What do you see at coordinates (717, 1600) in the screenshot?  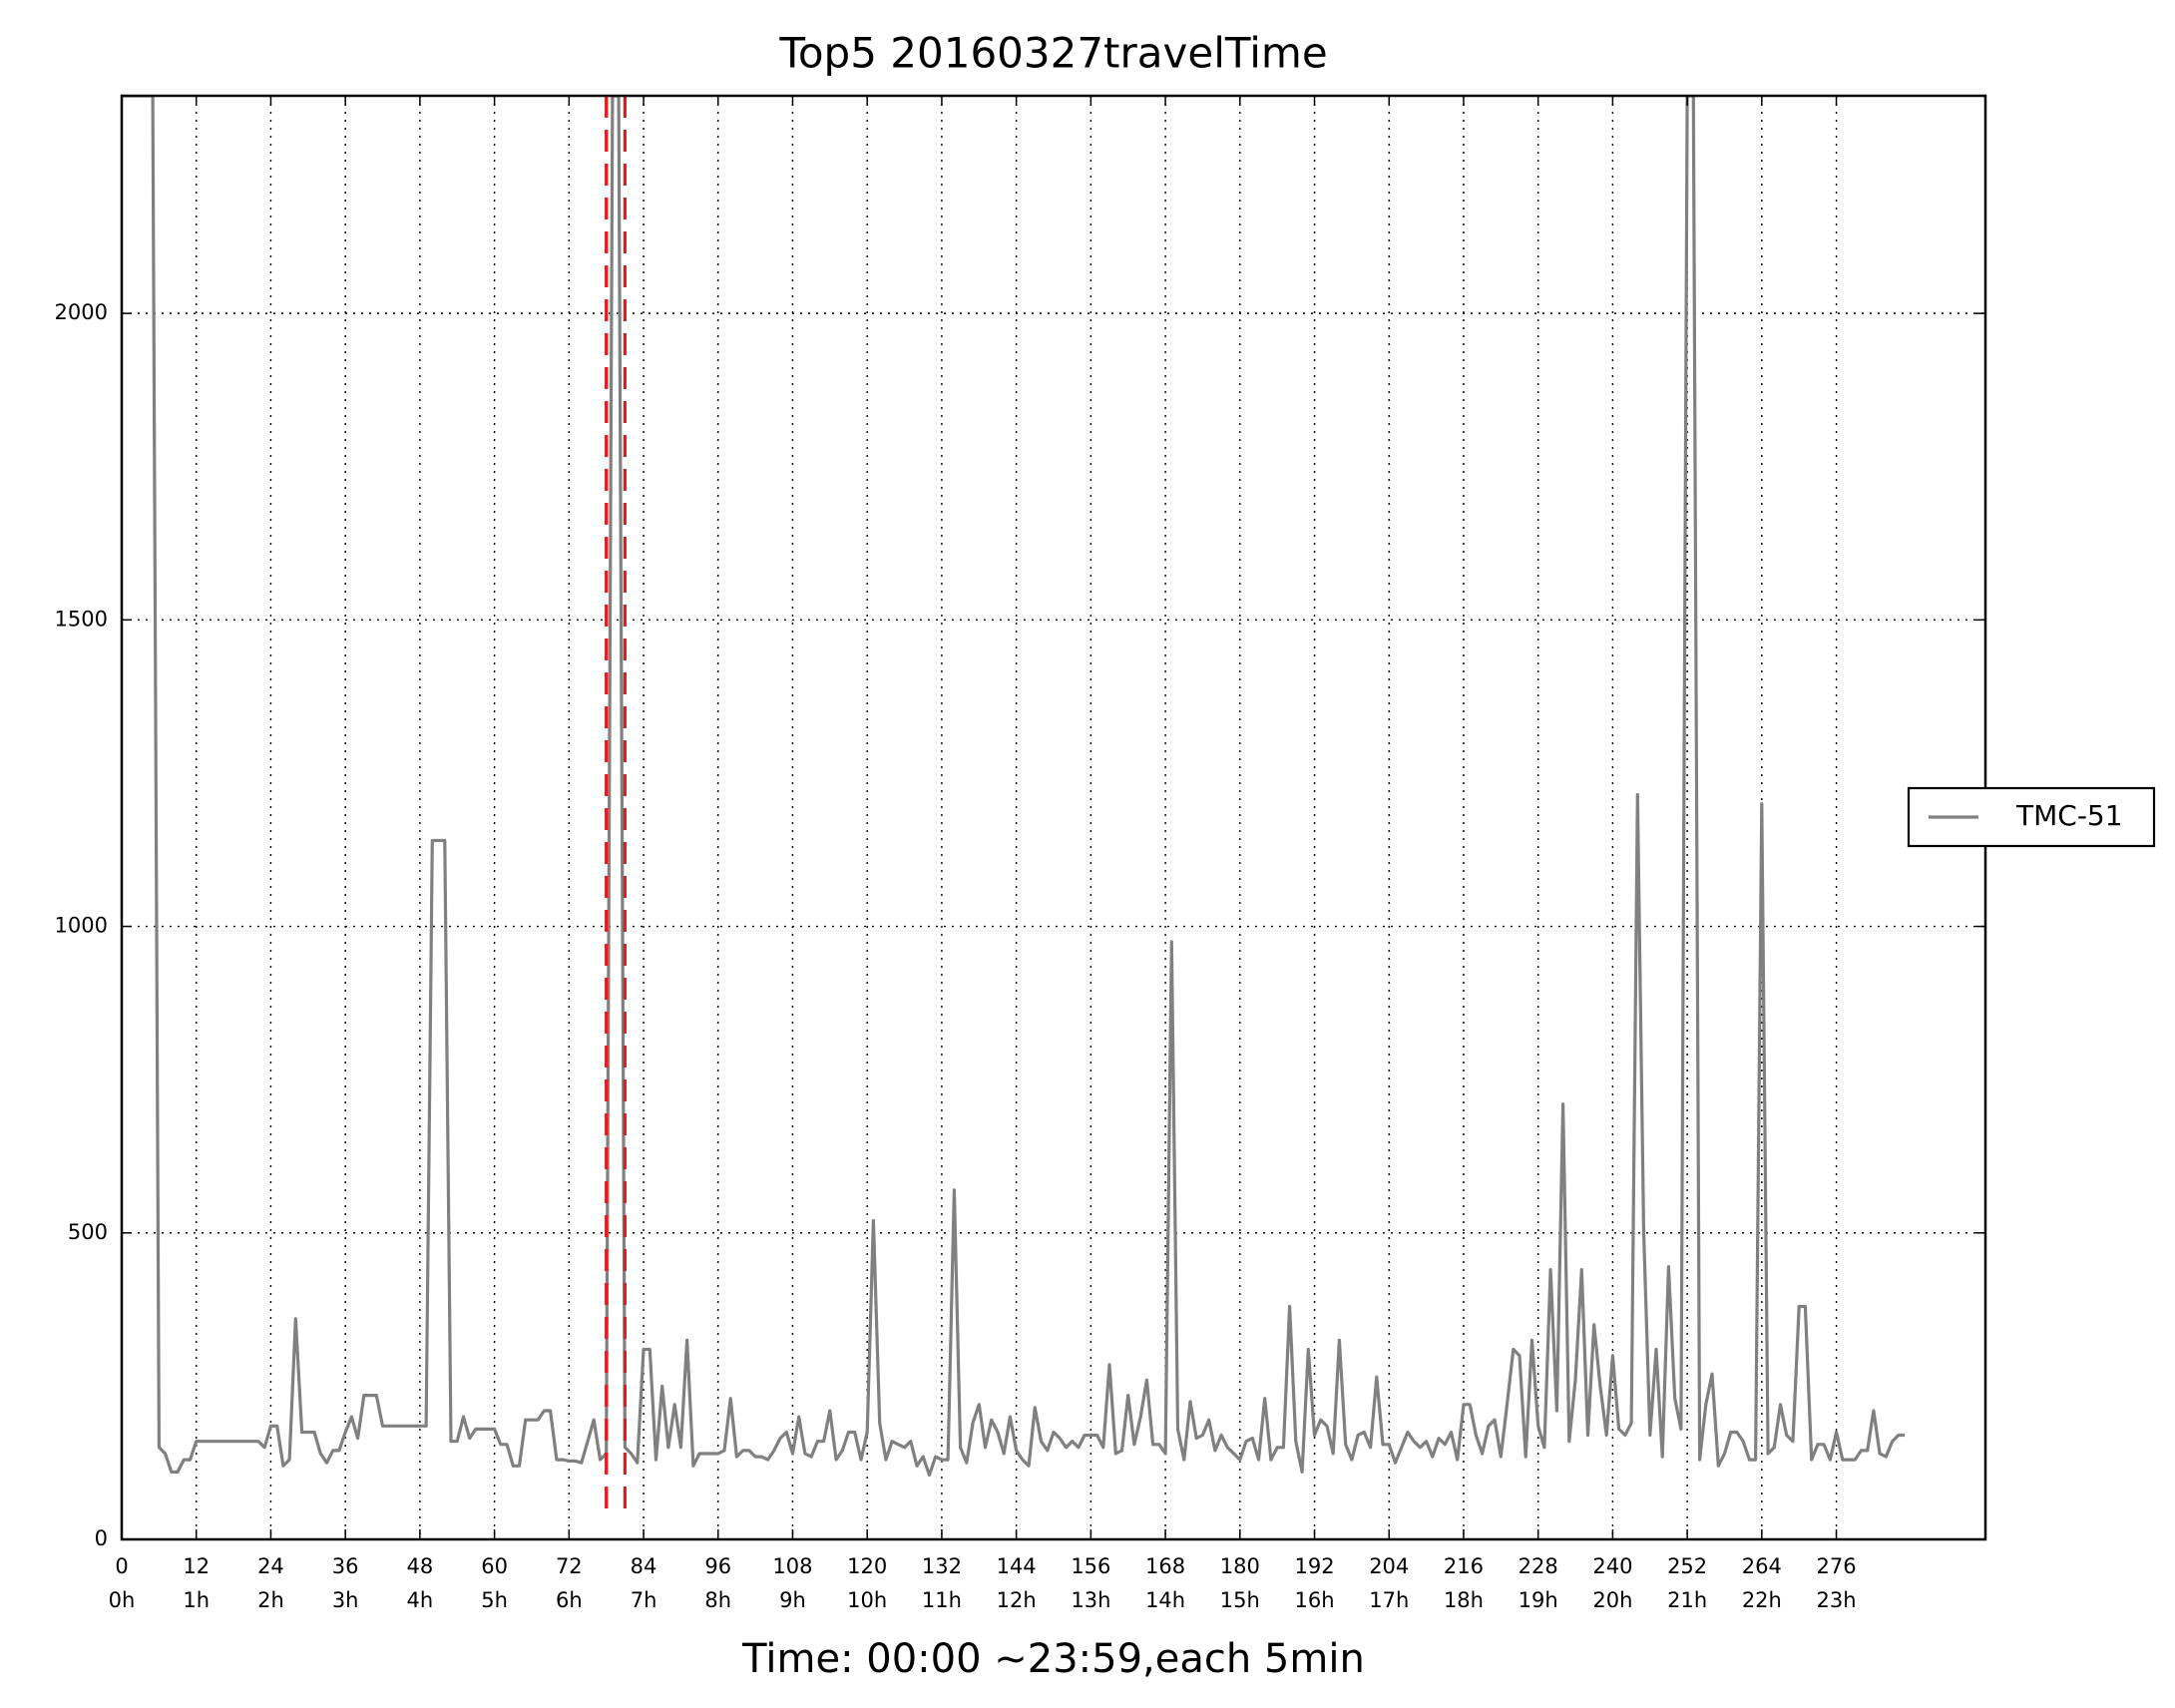 I see `x-tick-hour-label: 8h` at bounding box center [717, 1600].